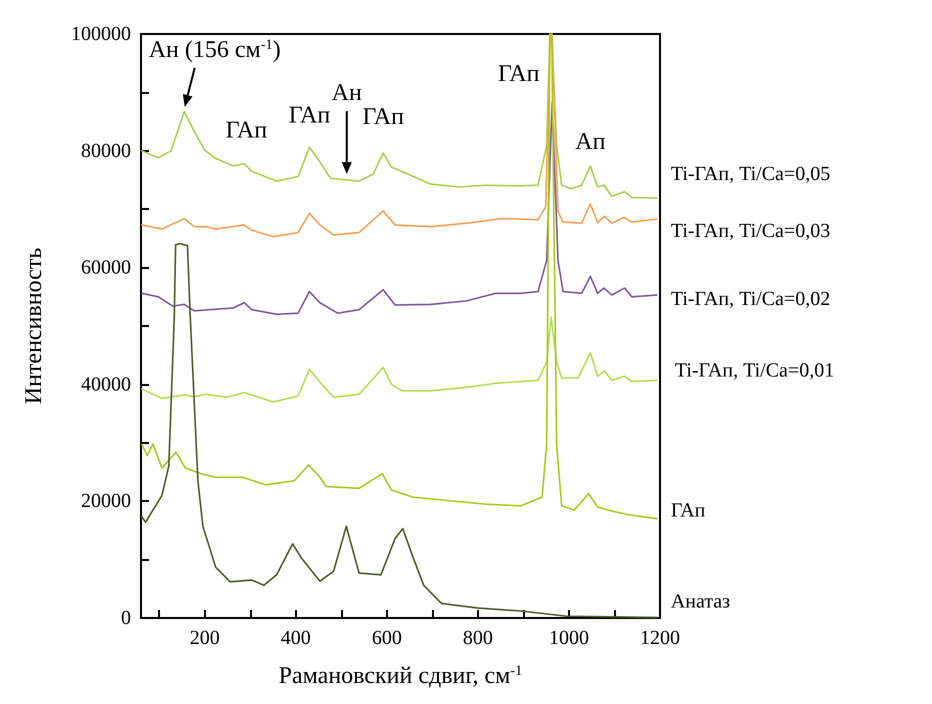 Image resolution: width=932 pixels, height=704 pixels. Describe the element at coordinates (347, 93) in the screenshot. I see `annotation: Ан` at that location.